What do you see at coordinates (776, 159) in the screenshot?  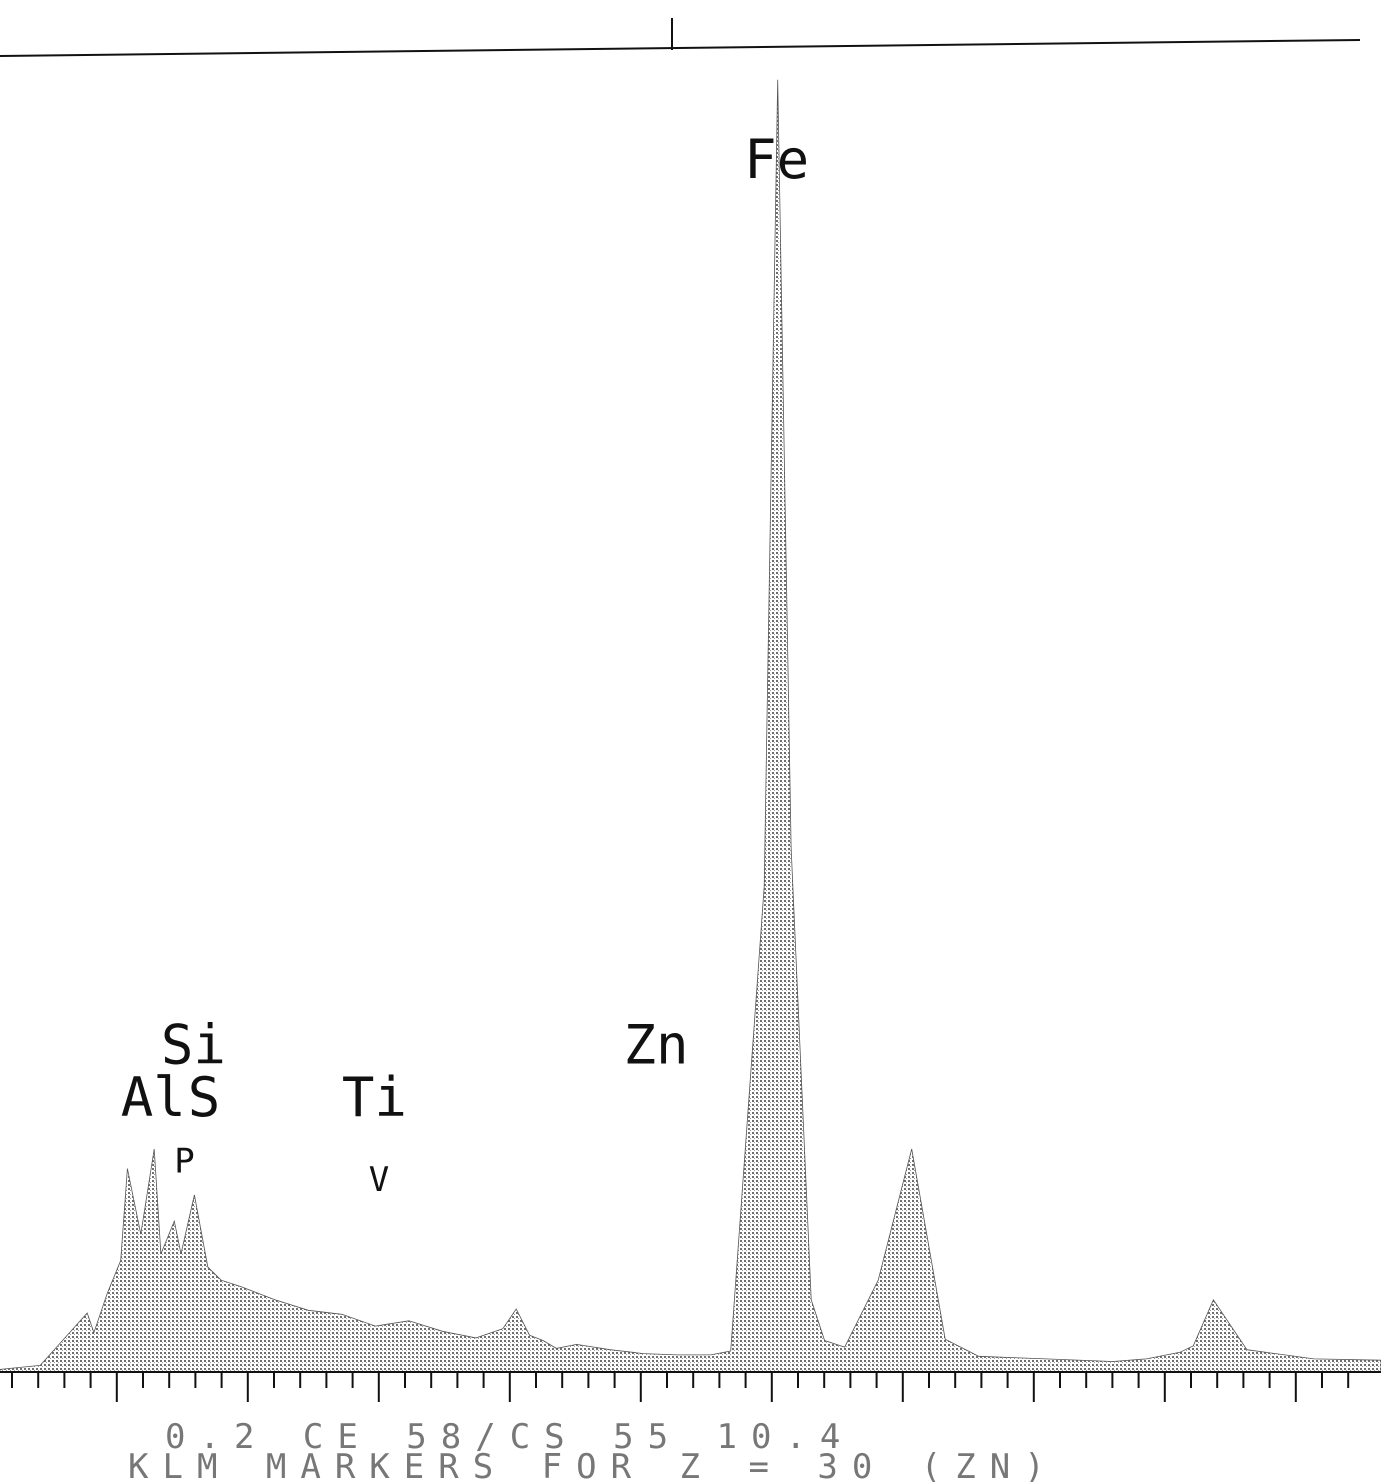 I see `peak-label-fe: Fe` at bounding box center [776, 159].